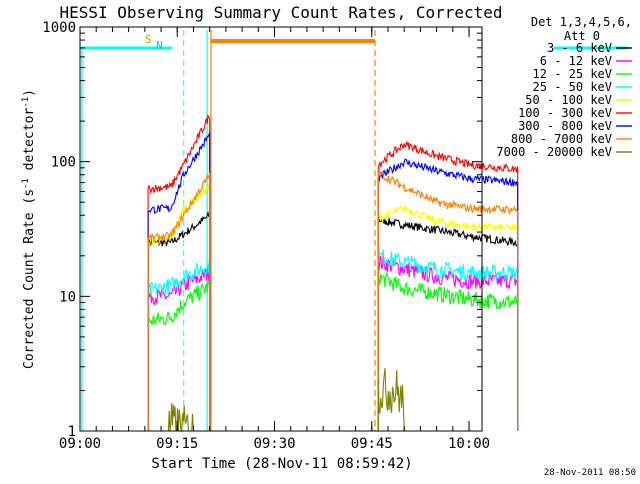 The image size is (640, 484). What do you see at coordinates (565, 126) in the screenshot?
I see `legend-label-6: 300 - 800 keV` at bounding box center [565, 126].